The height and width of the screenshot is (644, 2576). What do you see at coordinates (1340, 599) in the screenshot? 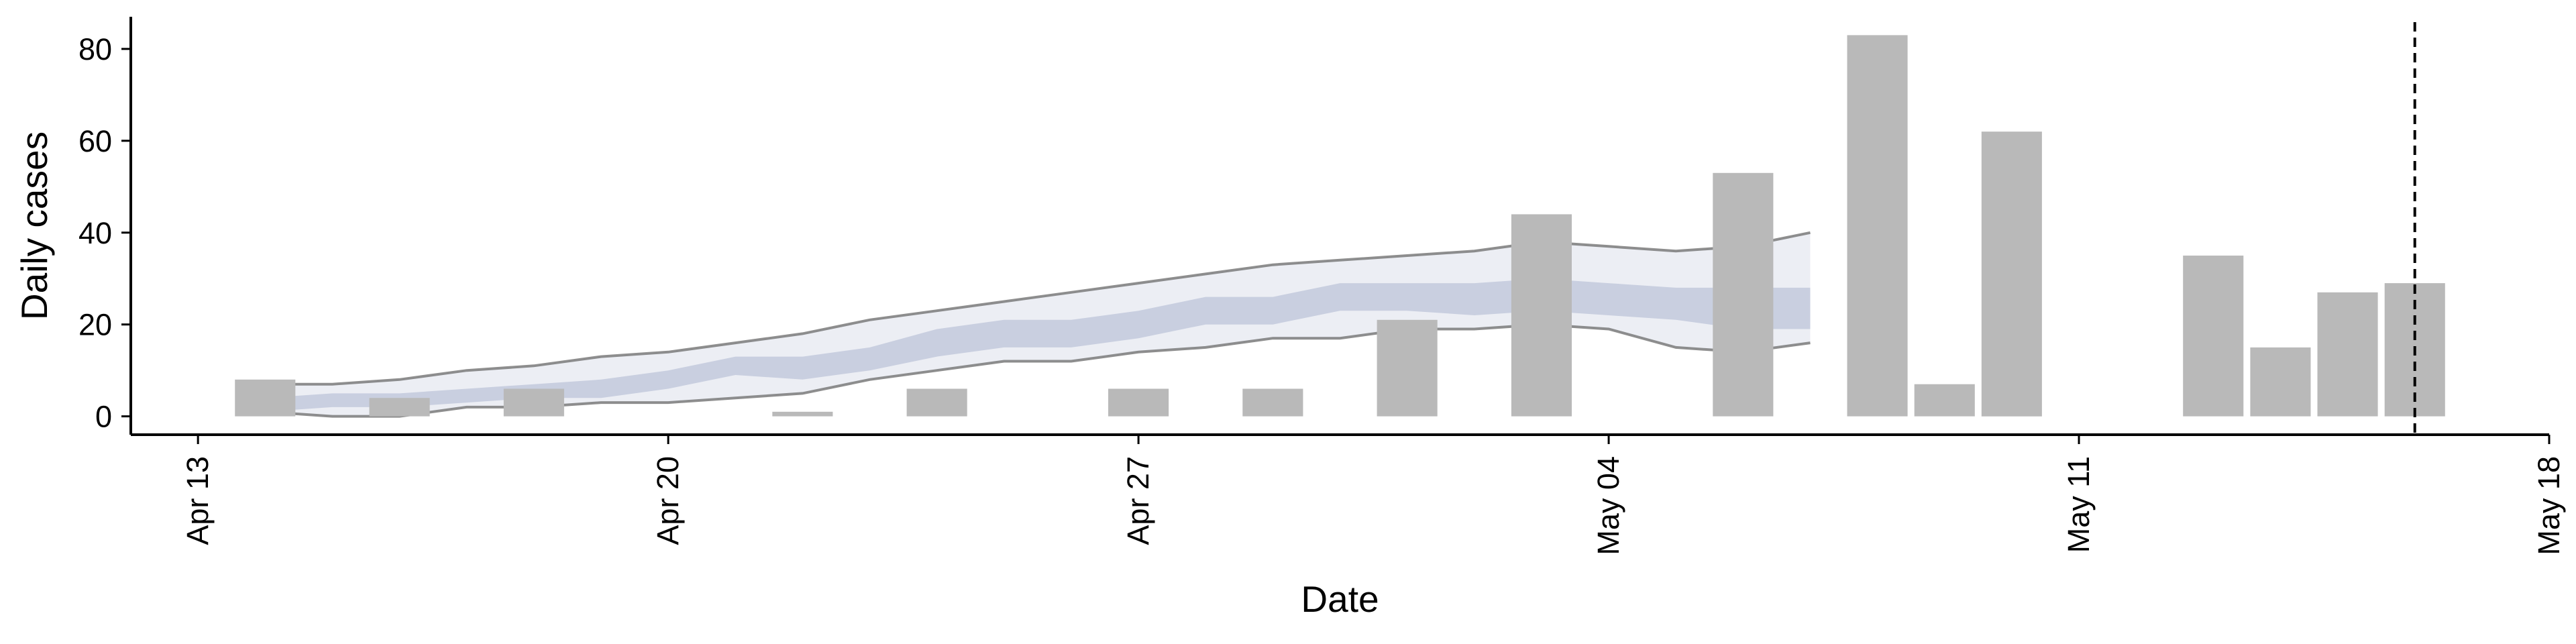
I see `x-axis-title: Date` at bounding box center [1340, 599].